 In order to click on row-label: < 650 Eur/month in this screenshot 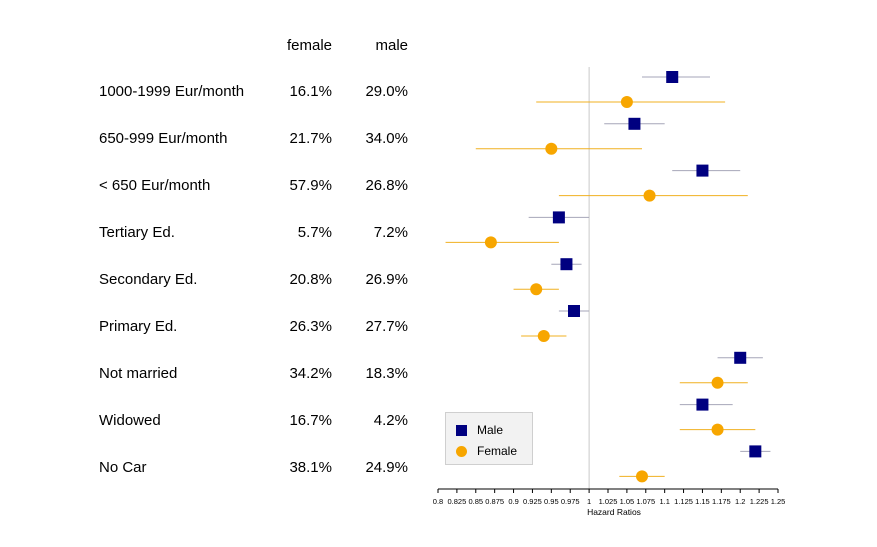, I will do `click(155, 185)`.